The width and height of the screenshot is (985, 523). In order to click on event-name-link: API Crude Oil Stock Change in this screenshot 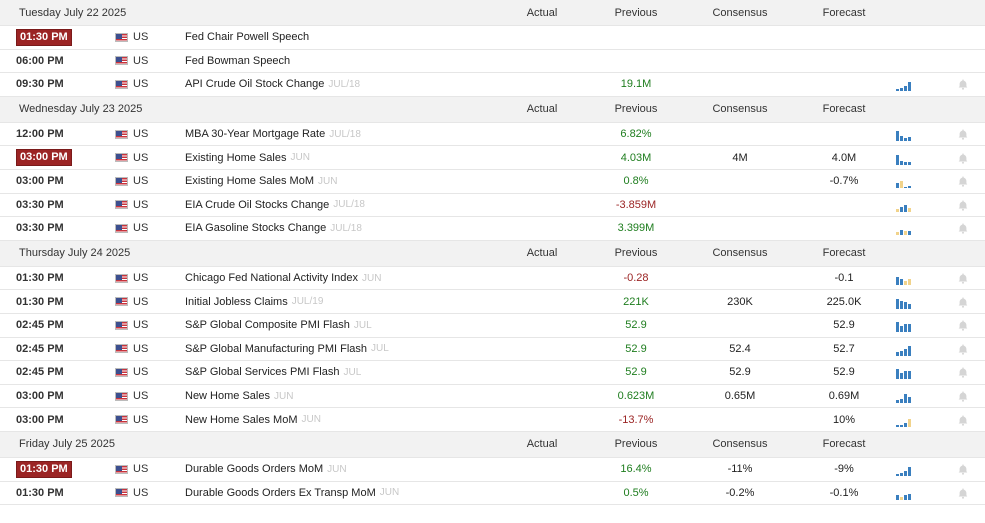, I will do `click(255, 84)`.